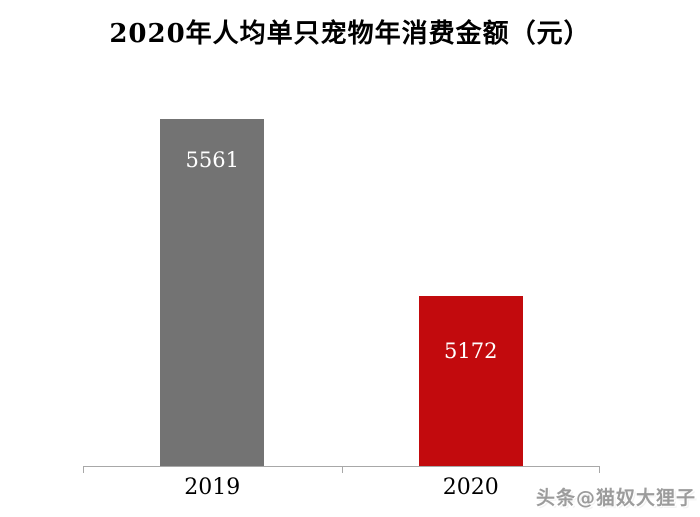 The height and width of the screenshot is (517, 700). I want to click on bar-2020: 5172, so click(470, 381).